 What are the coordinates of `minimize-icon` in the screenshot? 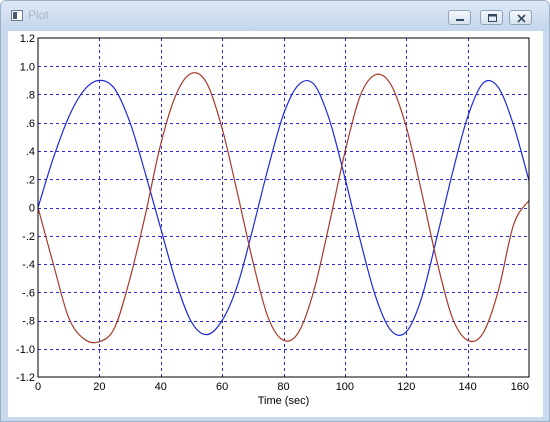 It's located at (460, 20).